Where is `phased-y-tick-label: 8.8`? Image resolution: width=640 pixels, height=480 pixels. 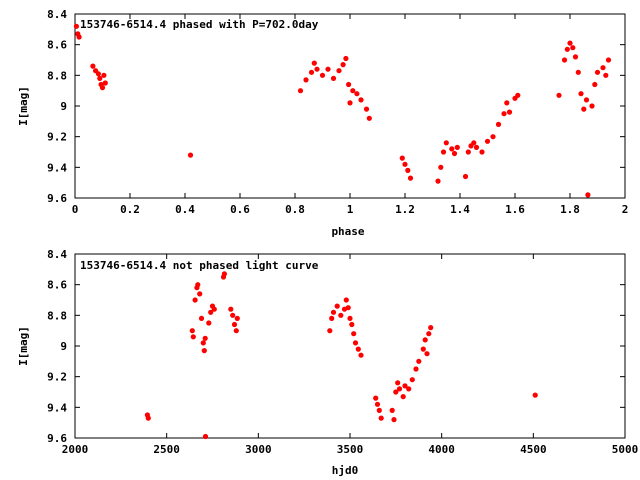 phased-y-tick-label: 8.8 is located at coordinates (57, 75).